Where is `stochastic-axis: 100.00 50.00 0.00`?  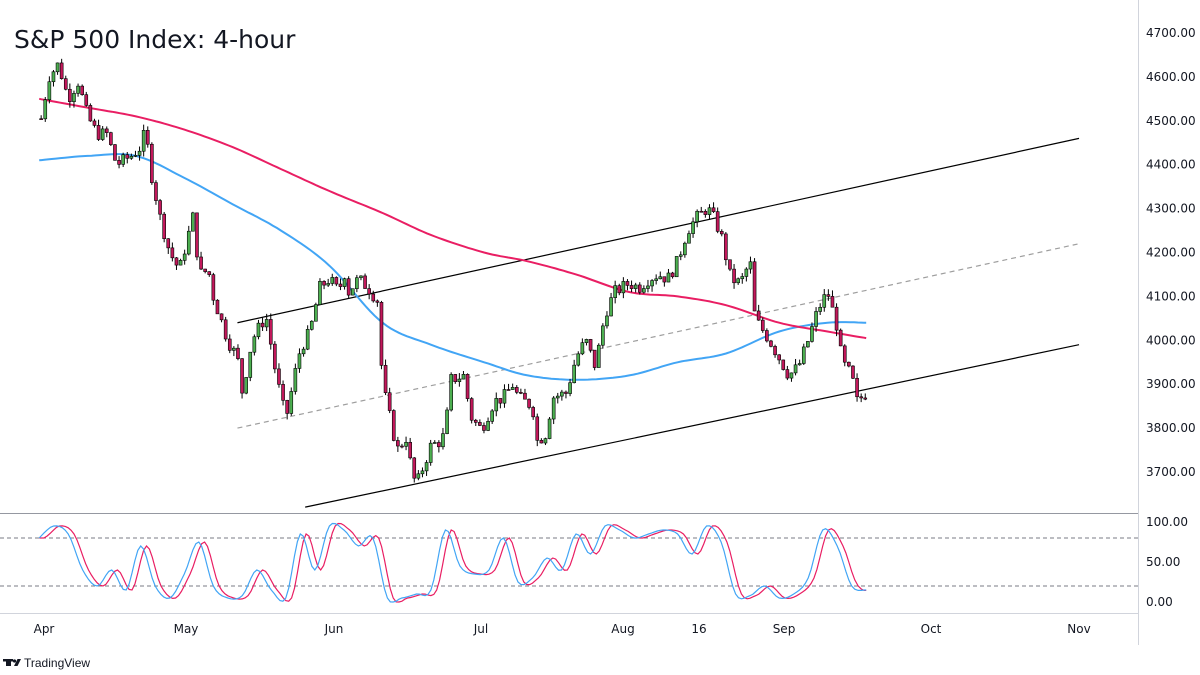
stochastic-axis: 100.00 50.00 0.00 is located at coordinates (1167, 562).